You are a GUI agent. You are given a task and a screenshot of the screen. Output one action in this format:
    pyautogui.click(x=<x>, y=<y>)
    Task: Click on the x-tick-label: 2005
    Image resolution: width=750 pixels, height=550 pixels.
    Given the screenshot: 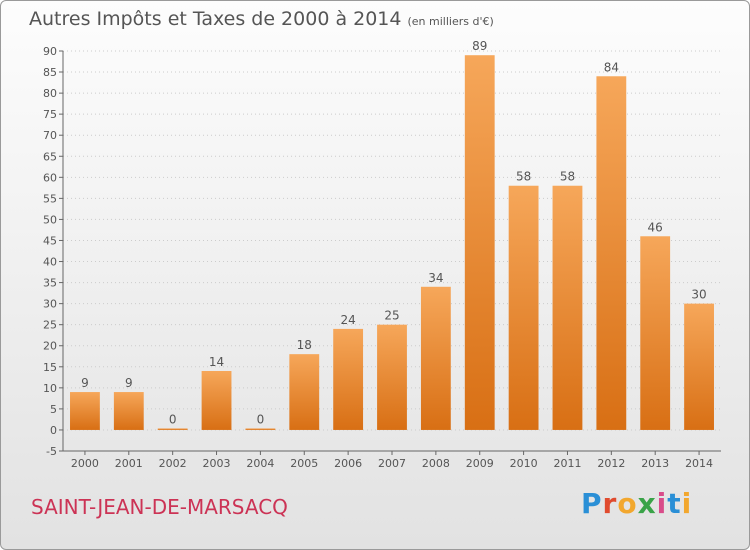 What is the action you would take?
    pyautogui.click(x=304, y=463)
    